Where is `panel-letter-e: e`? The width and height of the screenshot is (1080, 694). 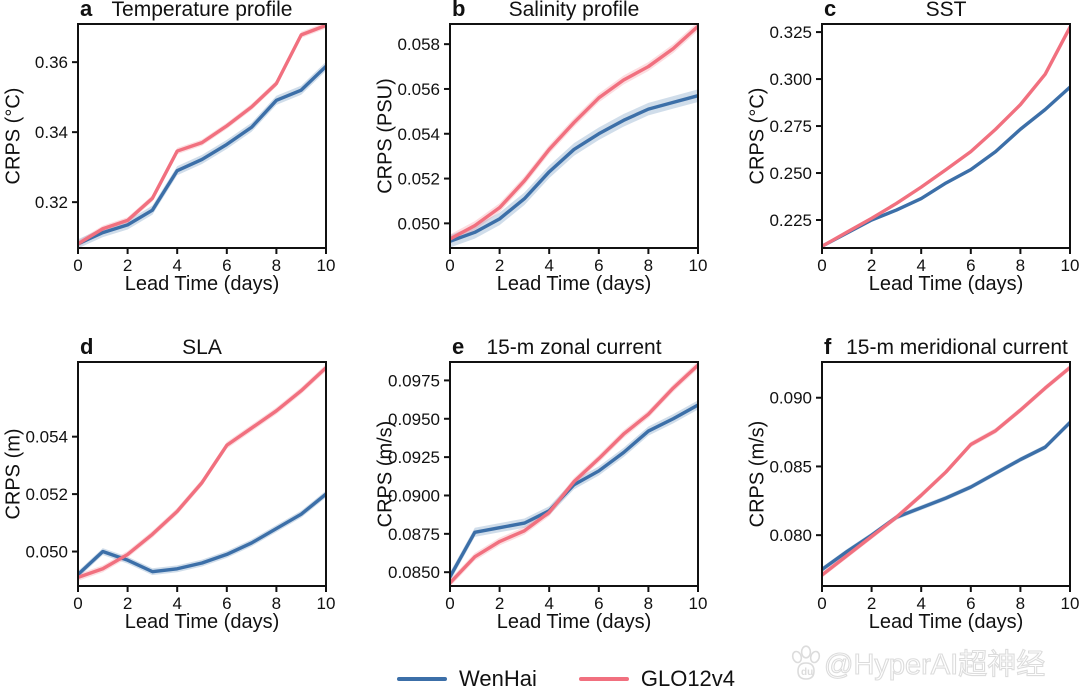 panel-letter-e: e is located at coordinates (458, 346).